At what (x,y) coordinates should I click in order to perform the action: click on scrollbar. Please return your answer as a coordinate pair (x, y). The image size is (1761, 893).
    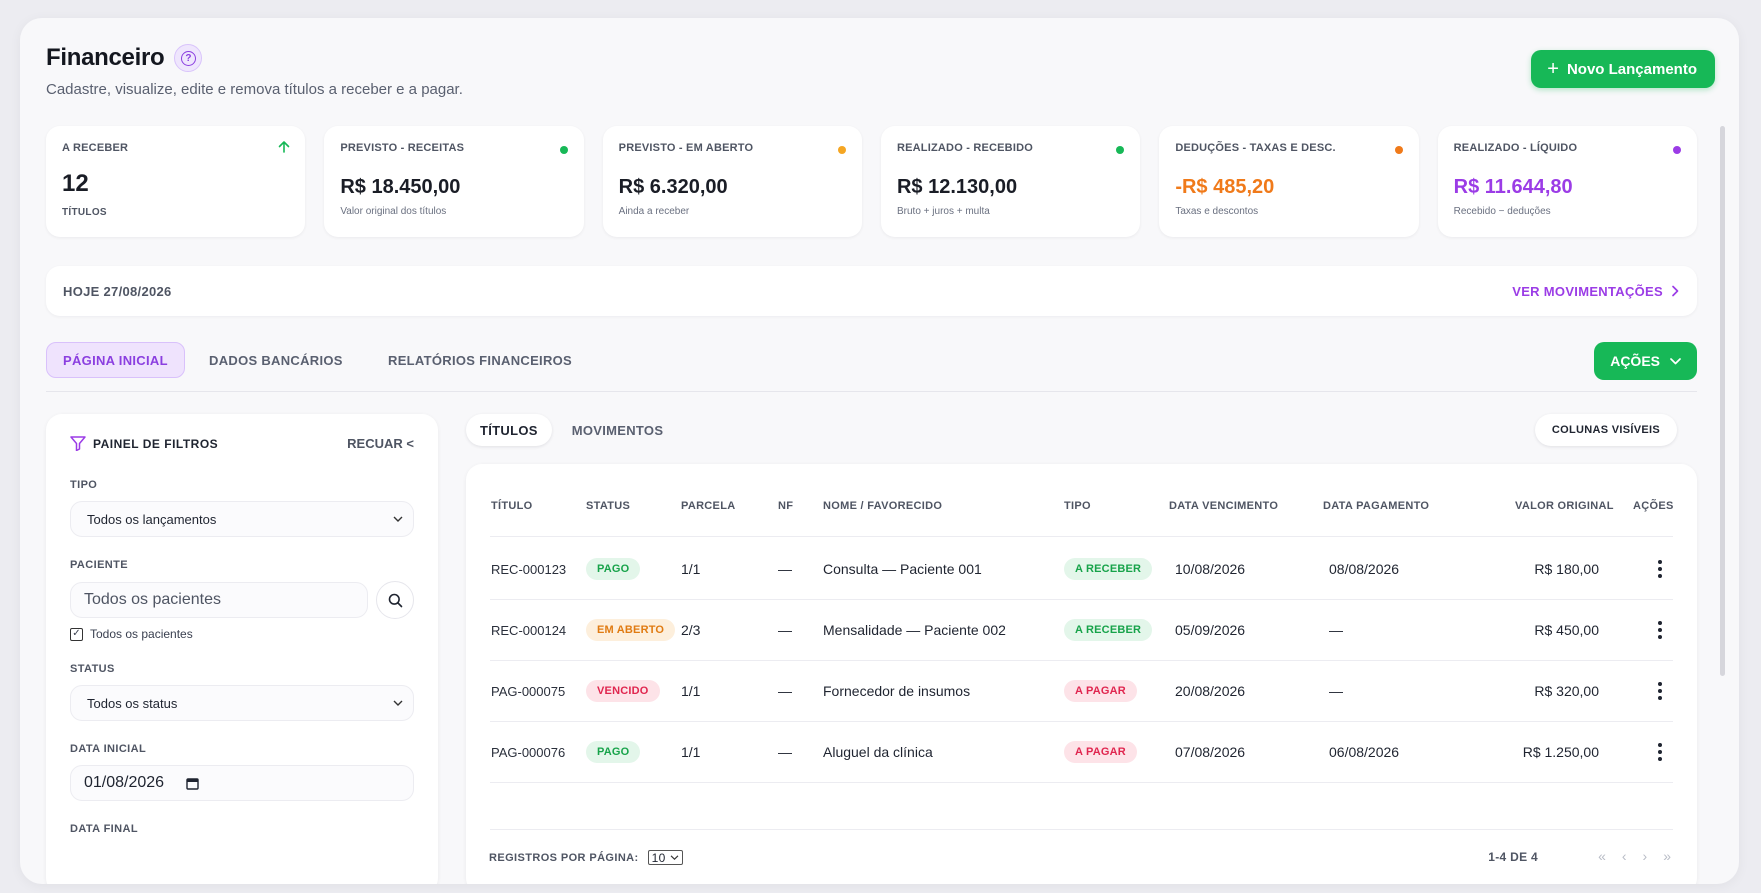
    Looking at the image, I should click on (1722, 401).